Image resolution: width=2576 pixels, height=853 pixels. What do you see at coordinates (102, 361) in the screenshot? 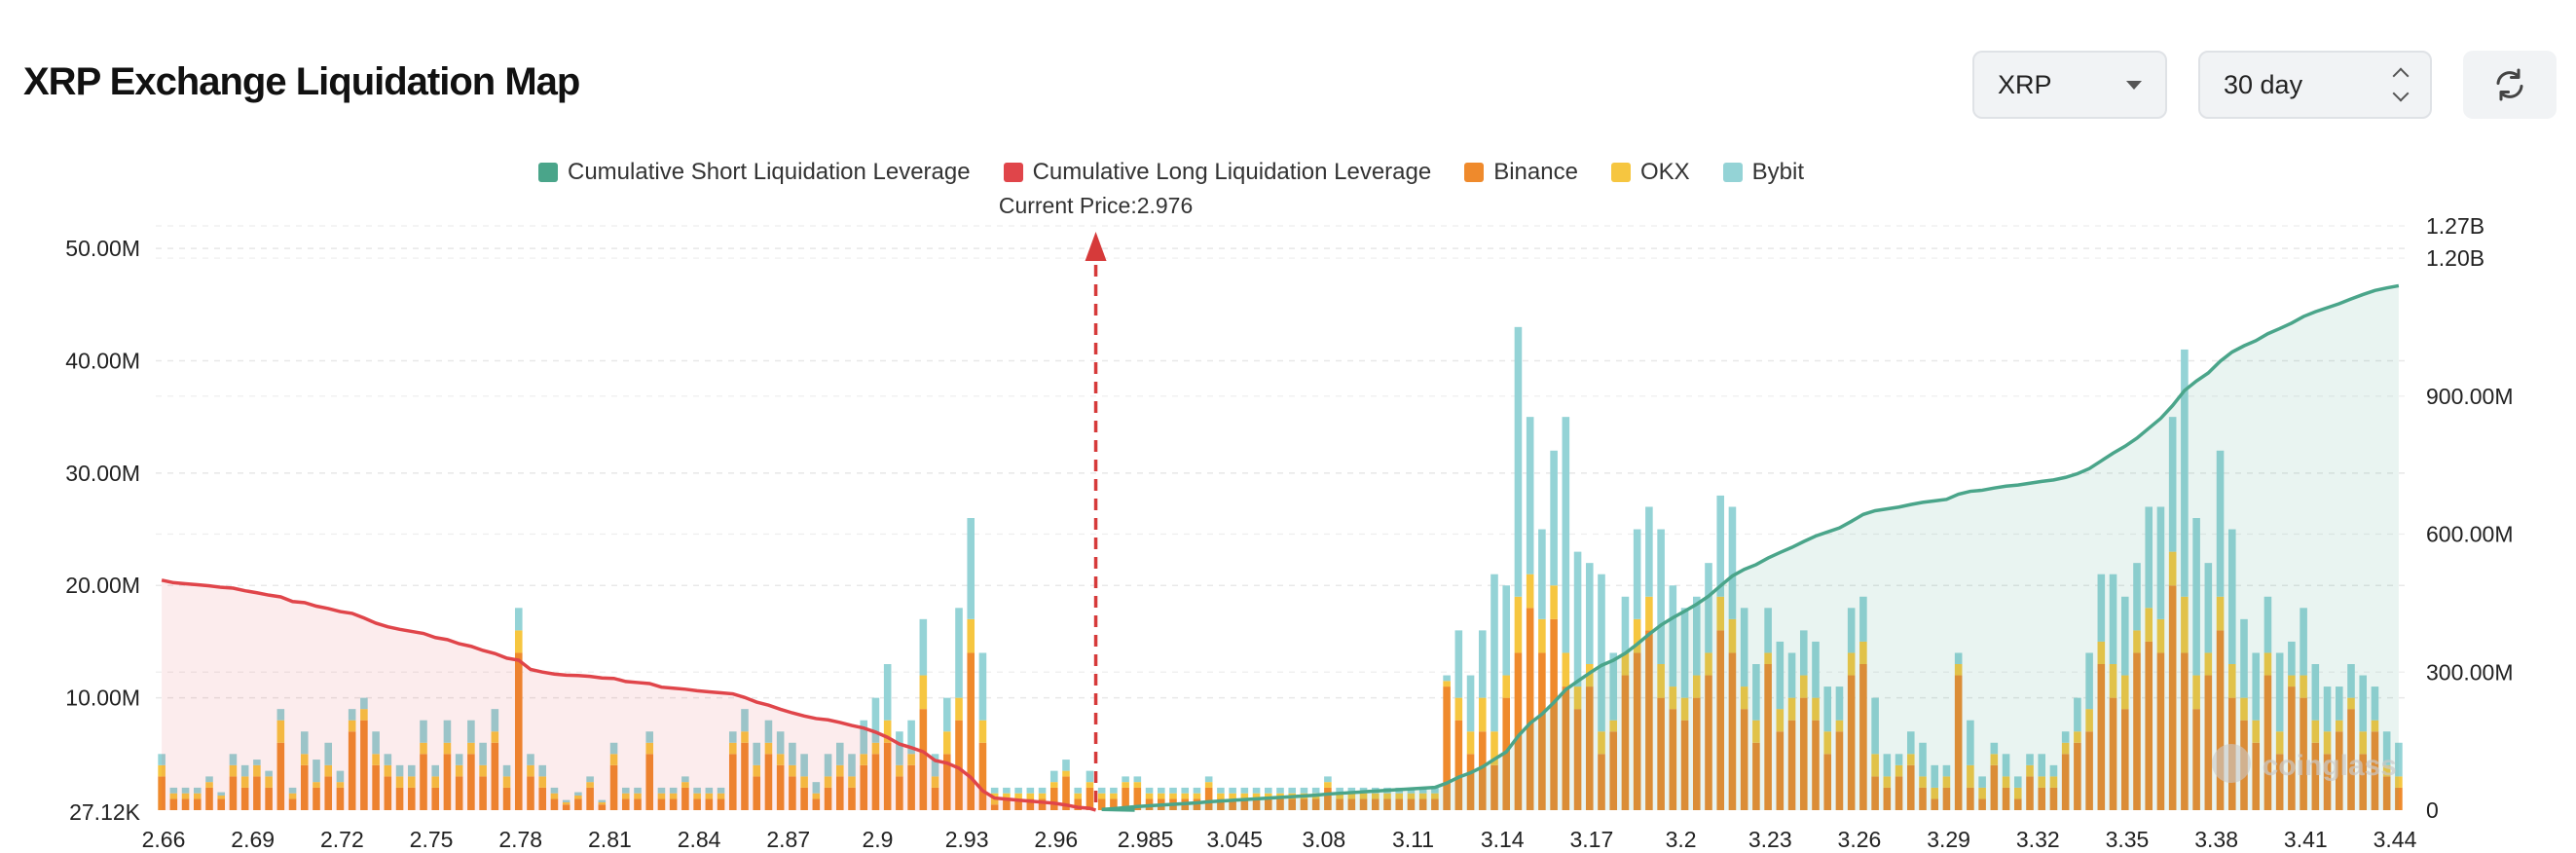
I see `y-tick-left: 40.00M` at bounding box center [102, 361].